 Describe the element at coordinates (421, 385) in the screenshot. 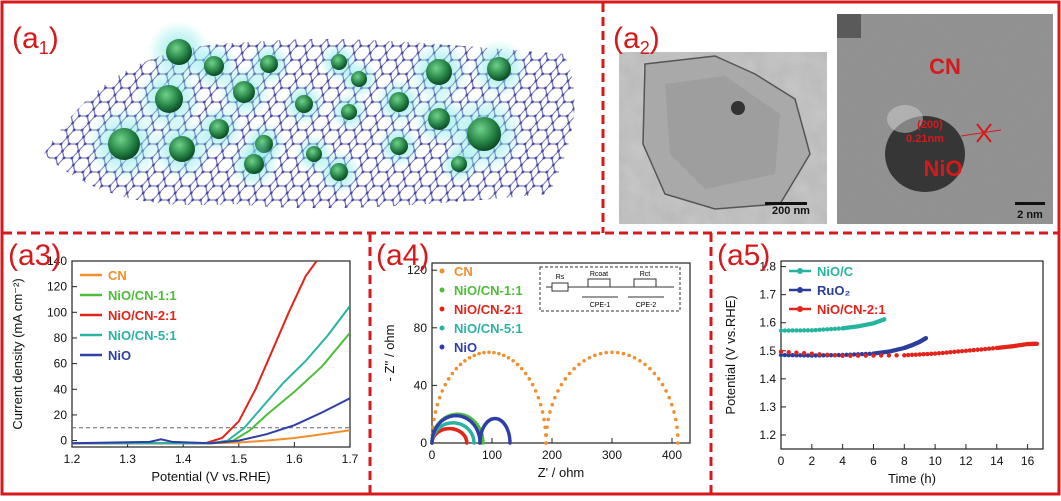

I see `y-tick-label: 40` at that location.